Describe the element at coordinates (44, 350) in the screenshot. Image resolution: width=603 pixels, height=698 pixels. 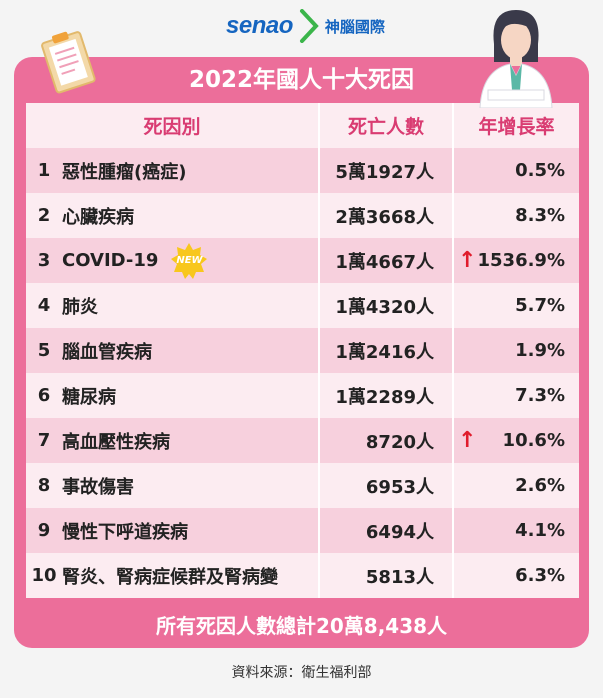
I see `rank-number: 5` at that location.